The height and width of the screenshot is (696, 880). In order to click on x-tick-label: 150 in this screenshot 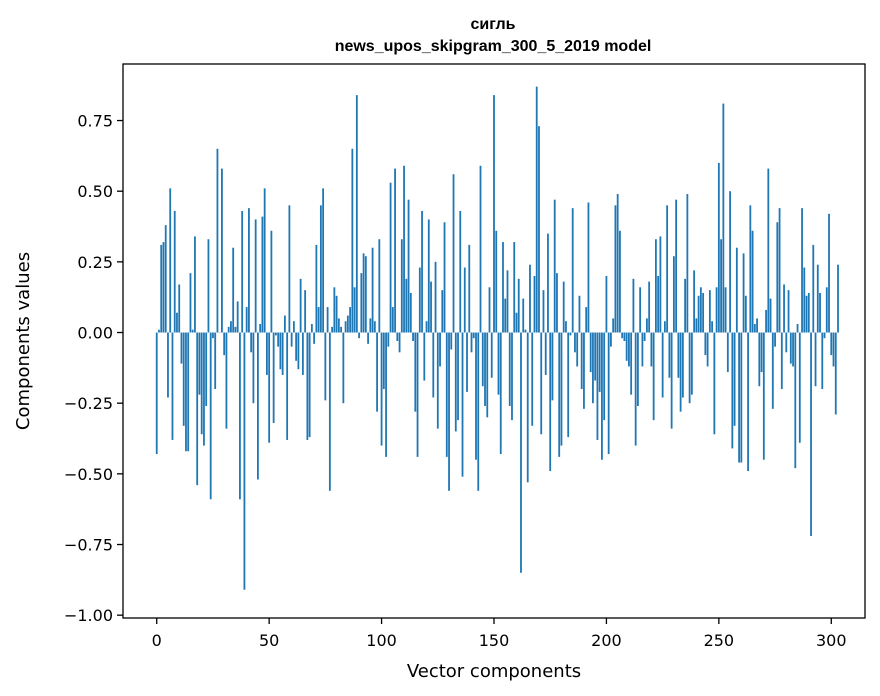, I will do `click(494, 640)`.